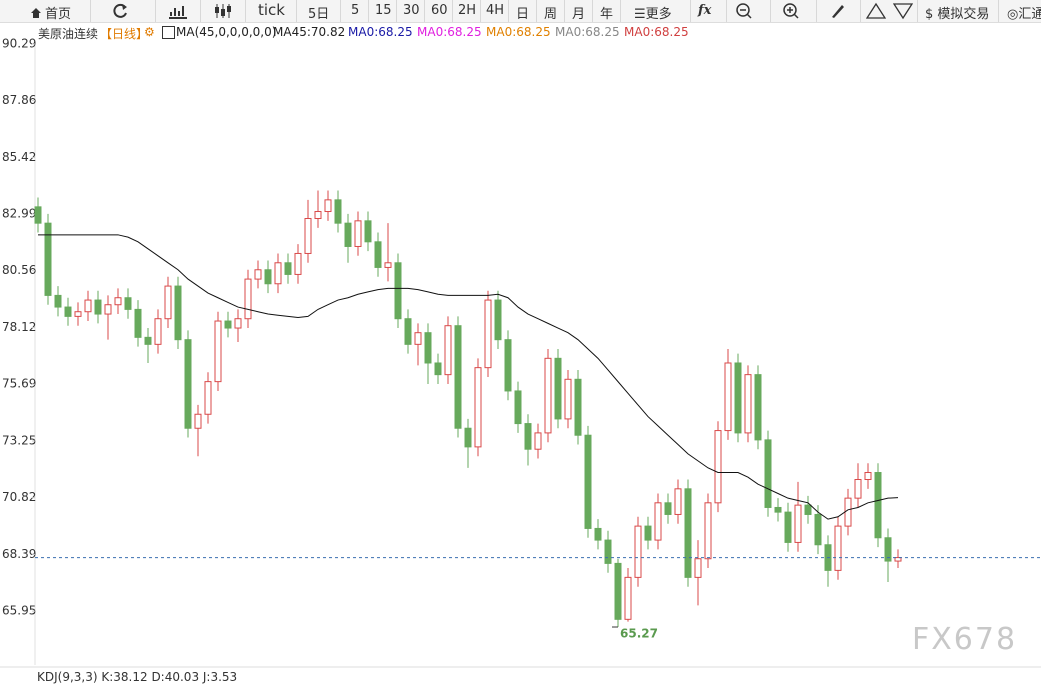 The image size is (1041, 684). What do you see at coordinates (1024, 12) in the screenshot?
I see `huitong-button: ◎汇通` at bounding box center [1024, 12].